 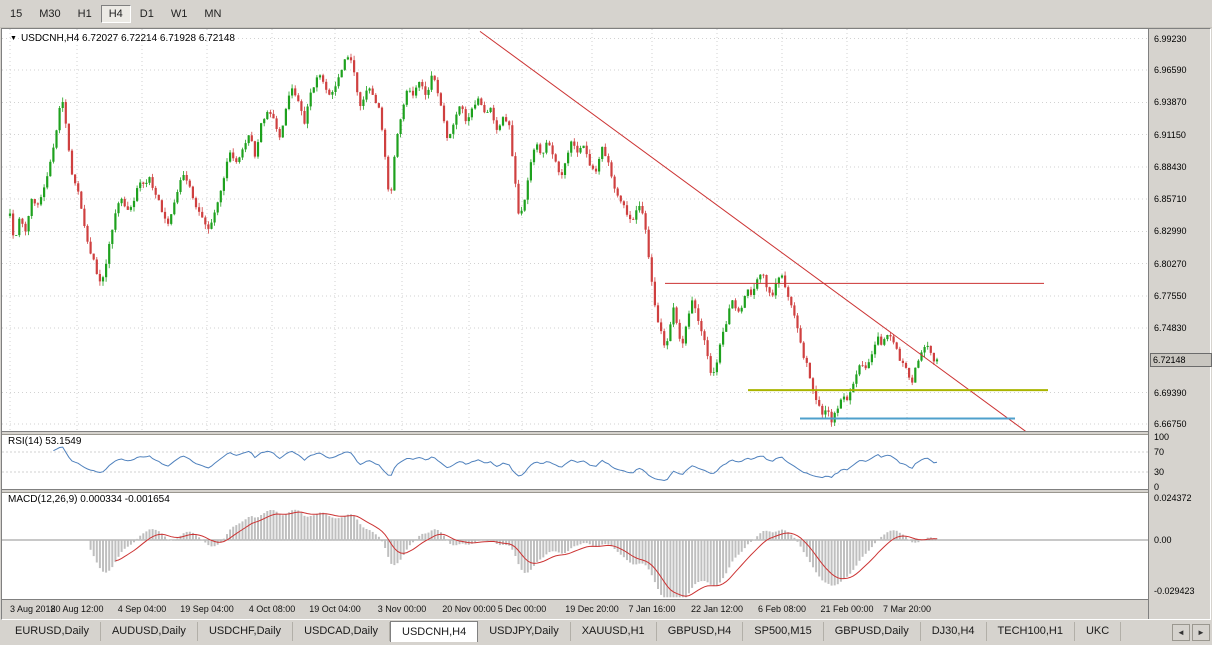 I want to click on timeframe-button-mn: MN, so click(x=213, y=13).